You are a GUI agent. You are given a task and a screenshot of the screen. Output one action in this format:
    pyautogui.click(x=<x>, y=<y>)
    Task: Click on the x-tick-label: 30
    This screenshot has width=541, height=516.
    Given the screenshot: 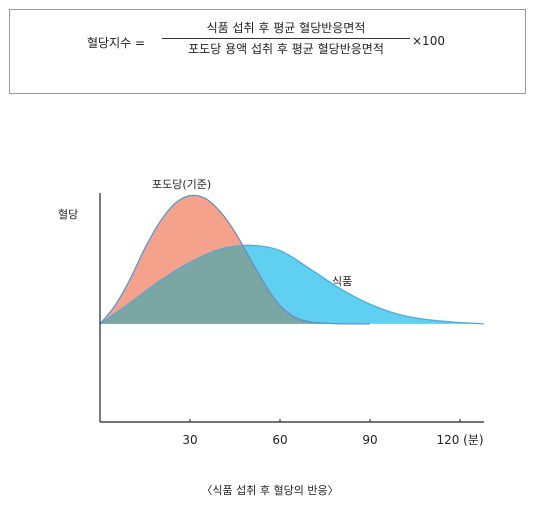 What is the action you would take?
    pyautogui.click(x=189, y=440)
    